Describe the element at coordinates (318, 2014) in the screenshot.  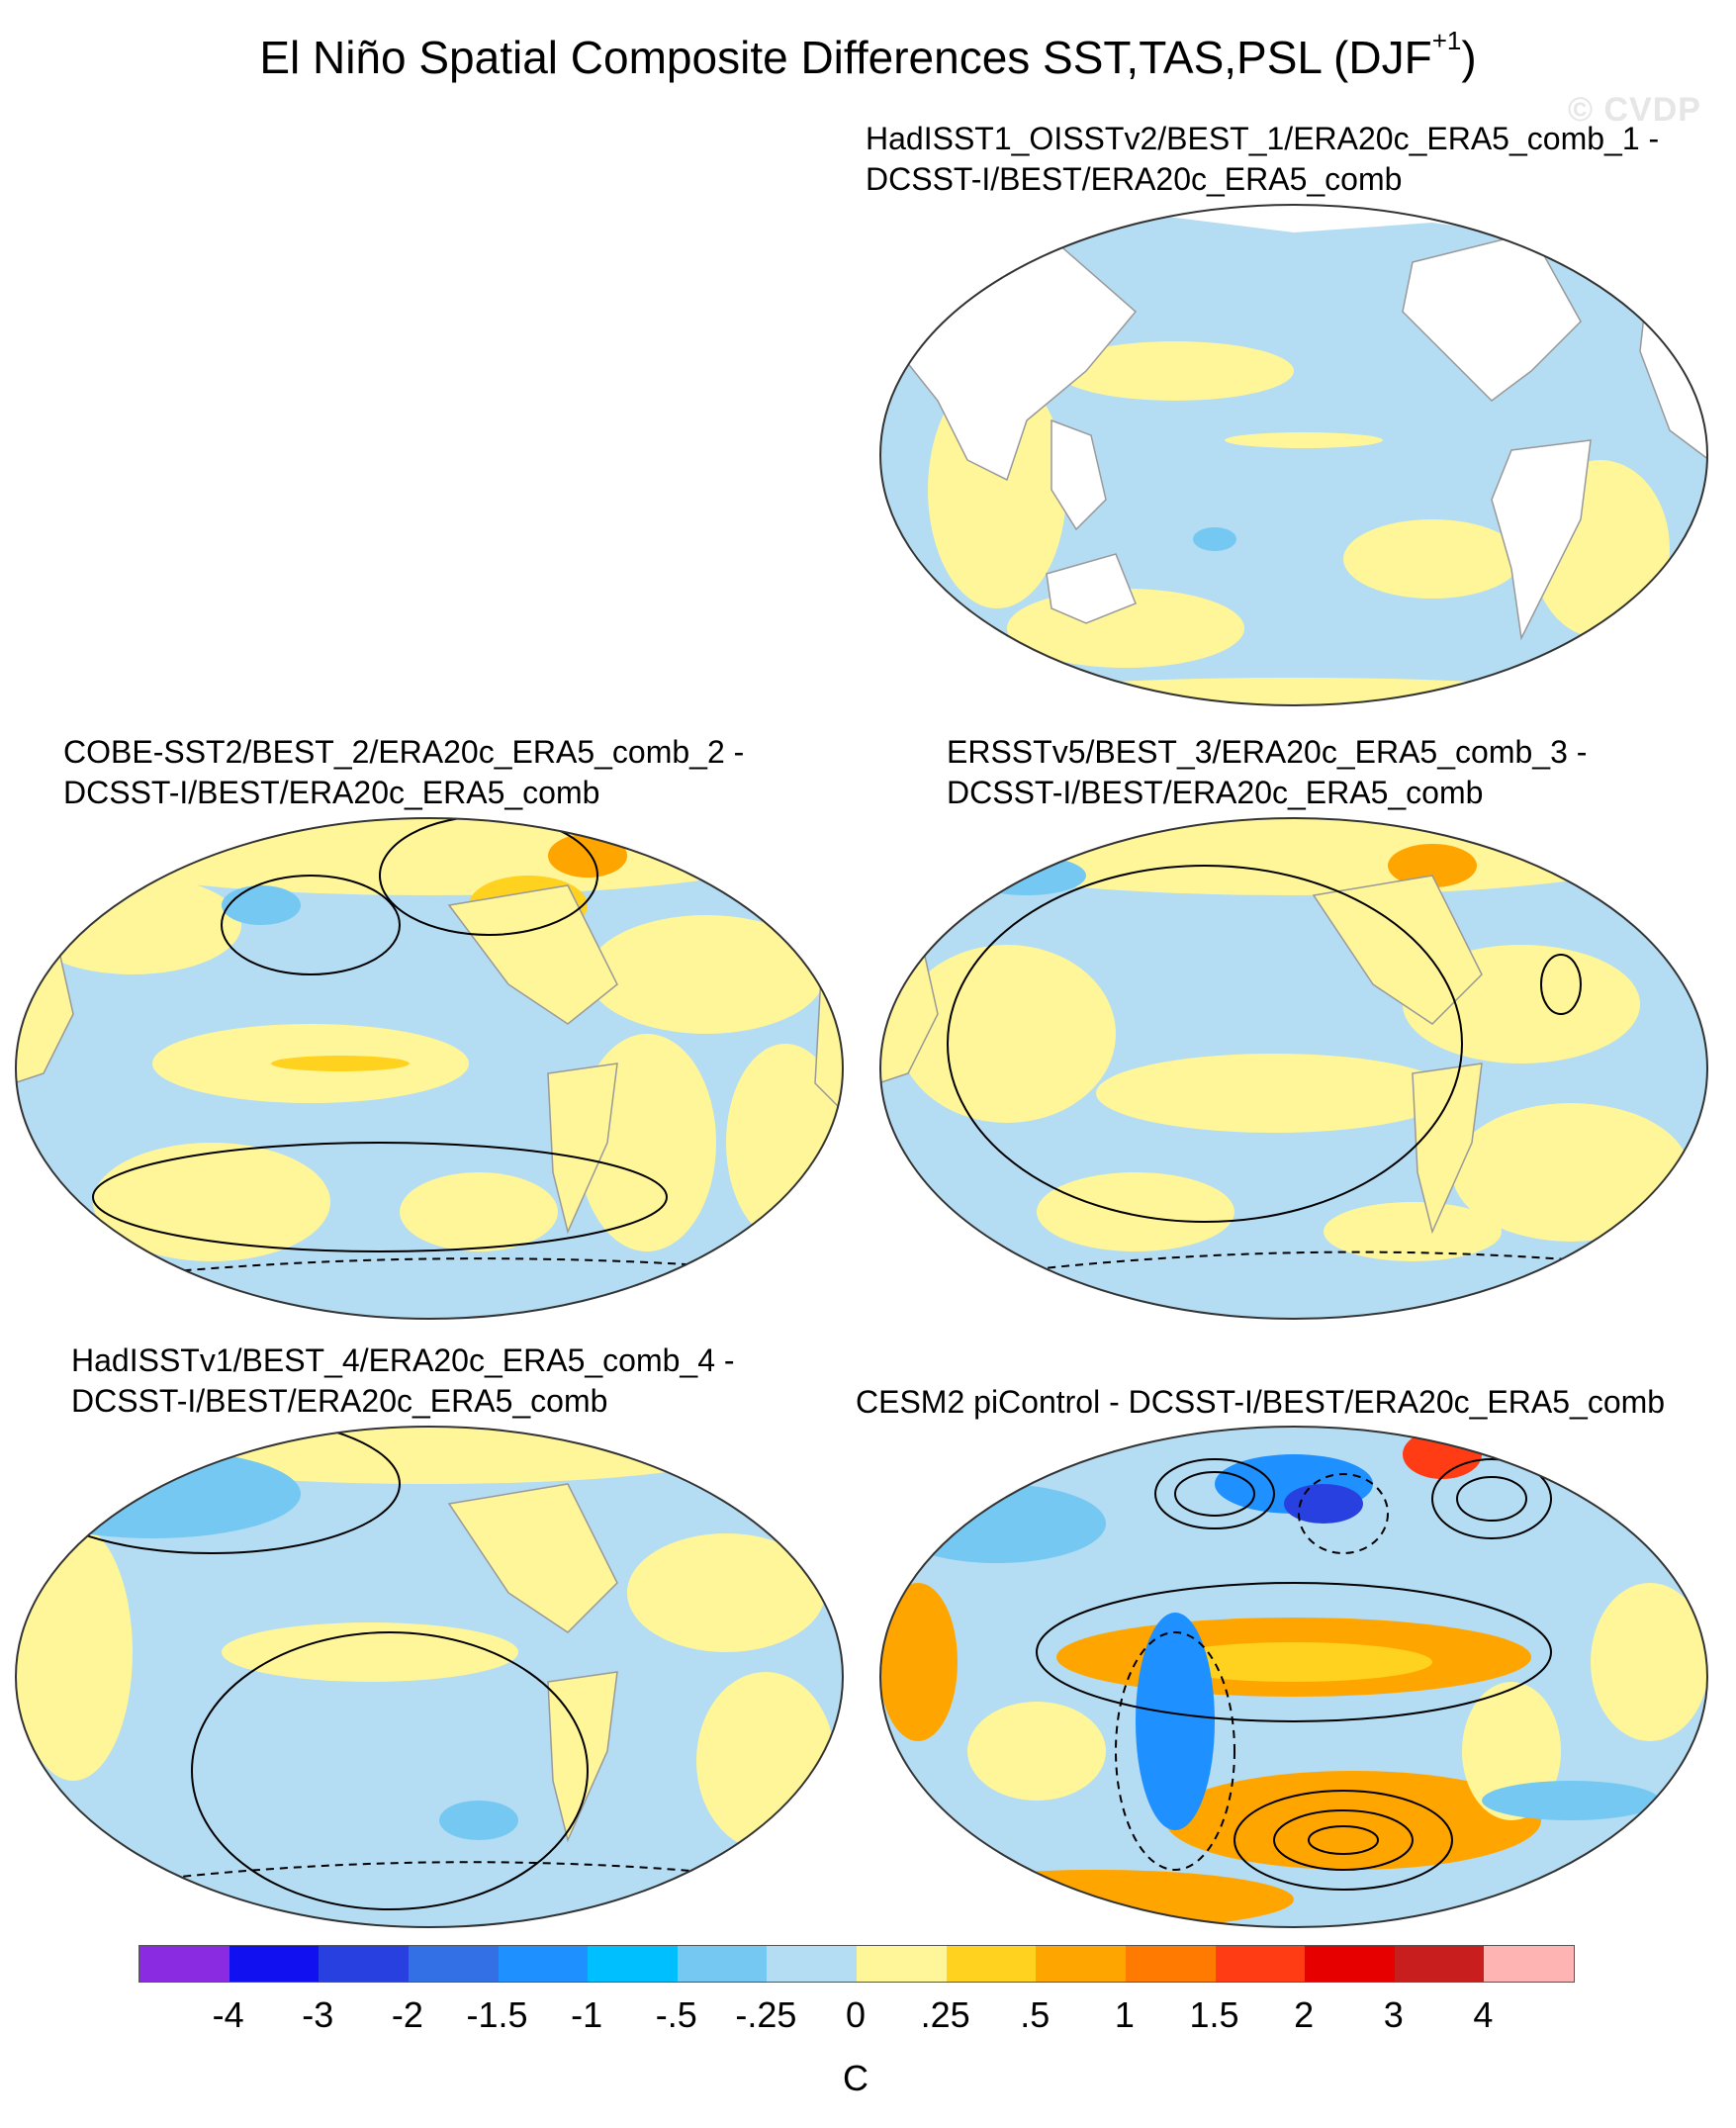
I see `colorbar-tick-label: -3` at that location.